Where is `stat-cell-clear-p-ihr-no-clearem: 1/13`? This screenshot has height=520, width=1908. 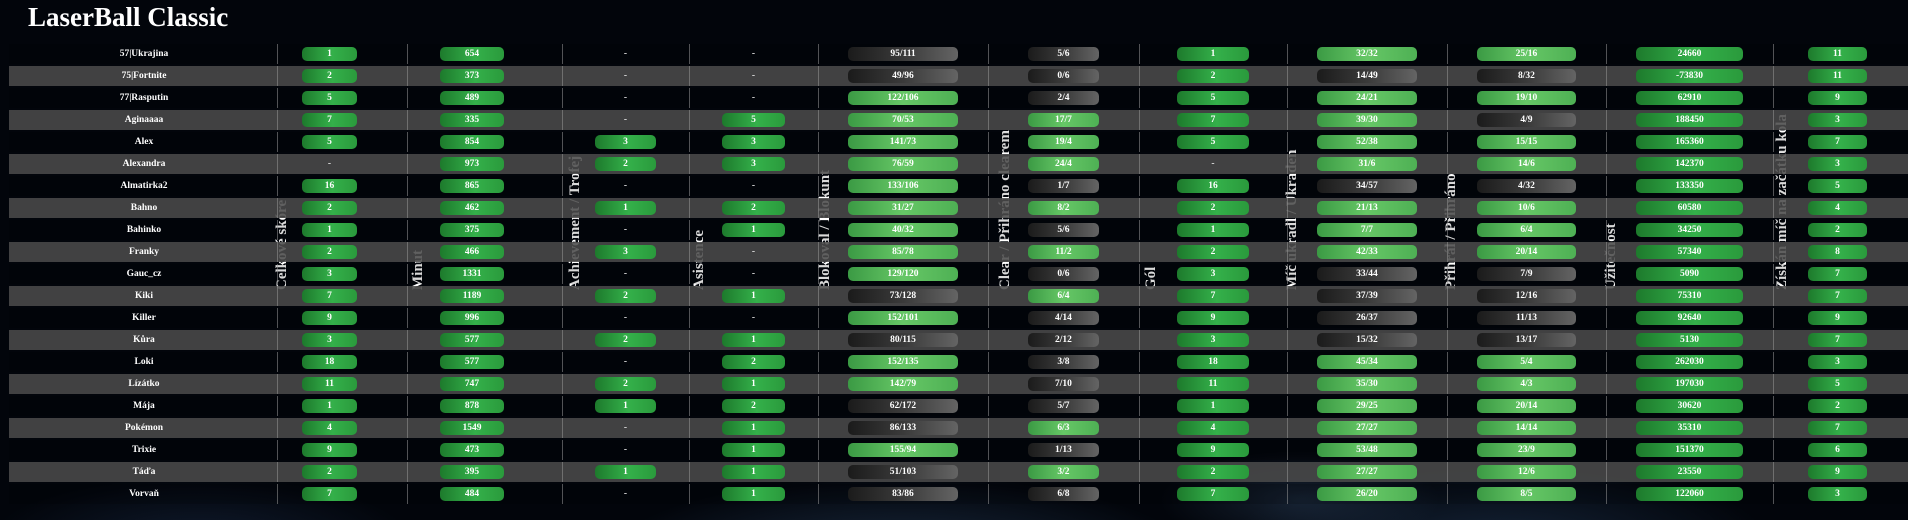
stat-cell-clear-p-ihr-no-clearem: 1/13 is located at coordinates (1063, 450).